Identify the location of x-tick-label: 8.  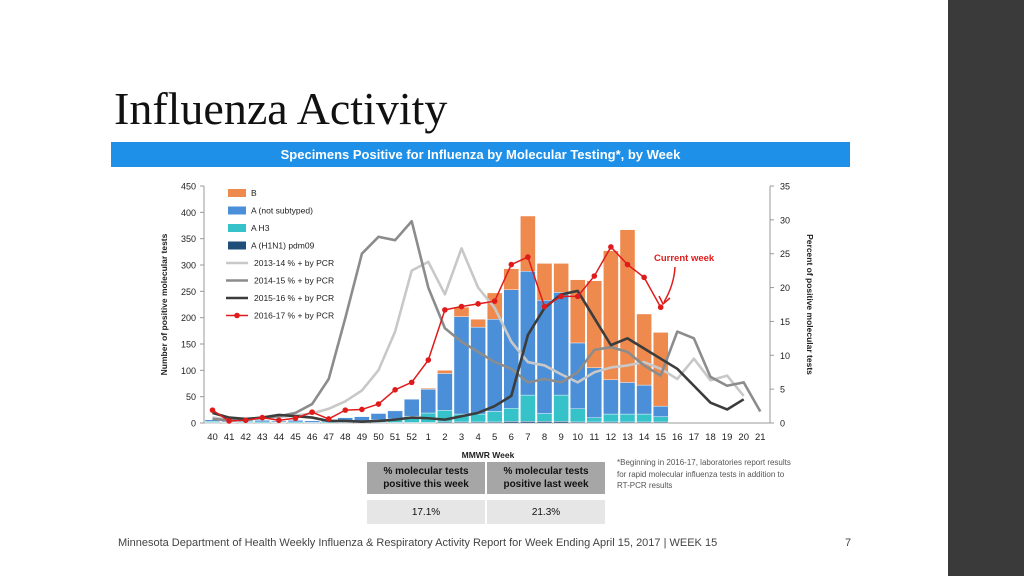
(544, 437).